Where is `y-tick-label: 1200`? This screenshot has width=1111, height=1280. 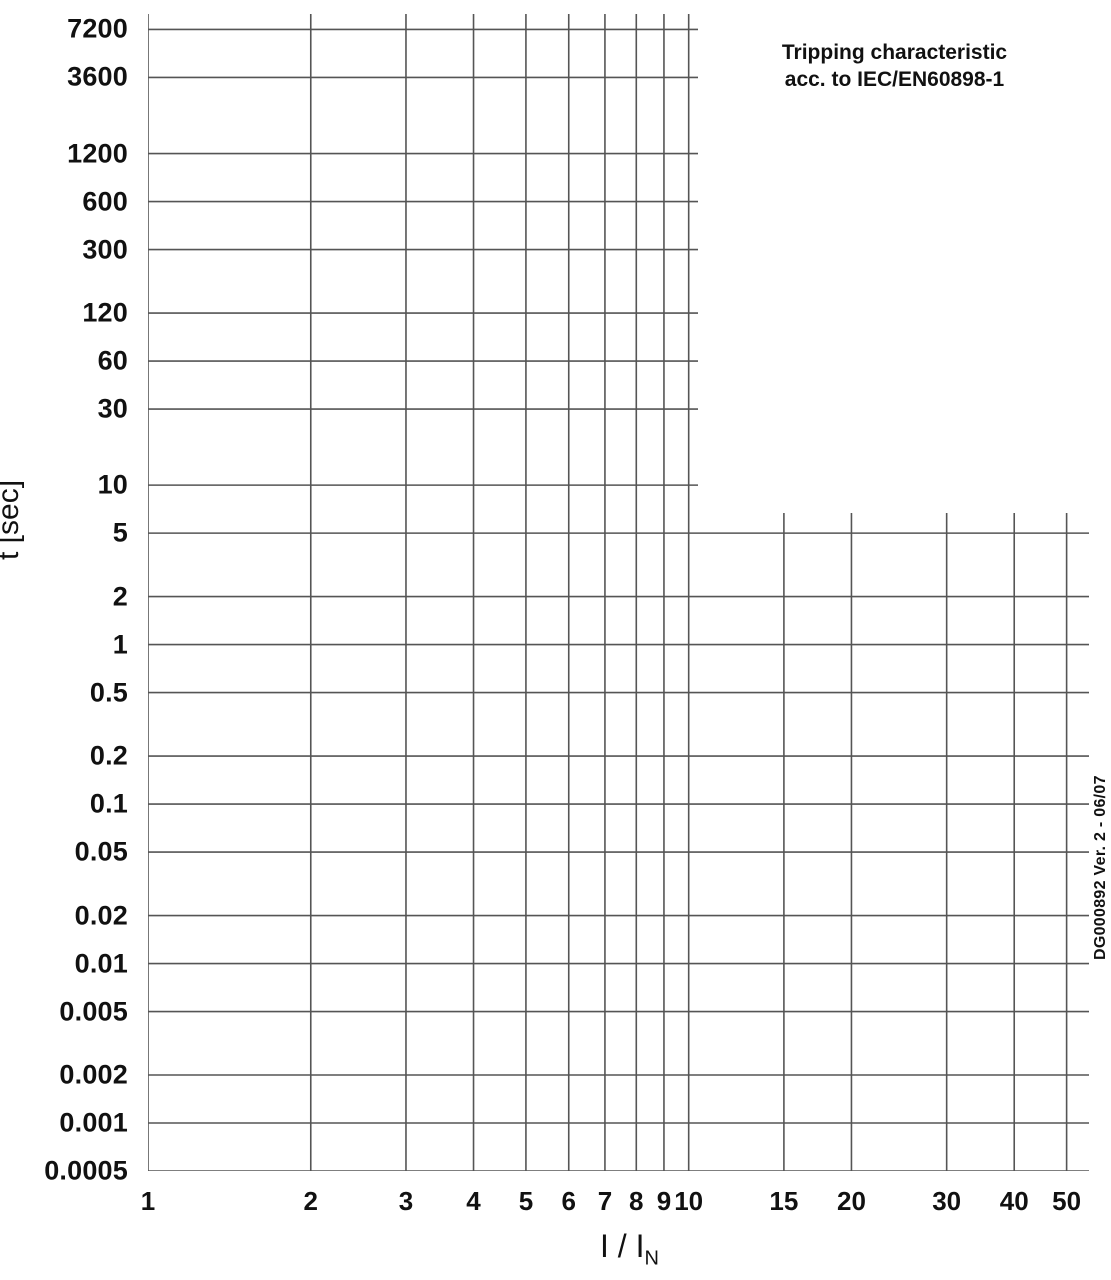 y-tick-label: 1200 is located at coordinates (97, 153).